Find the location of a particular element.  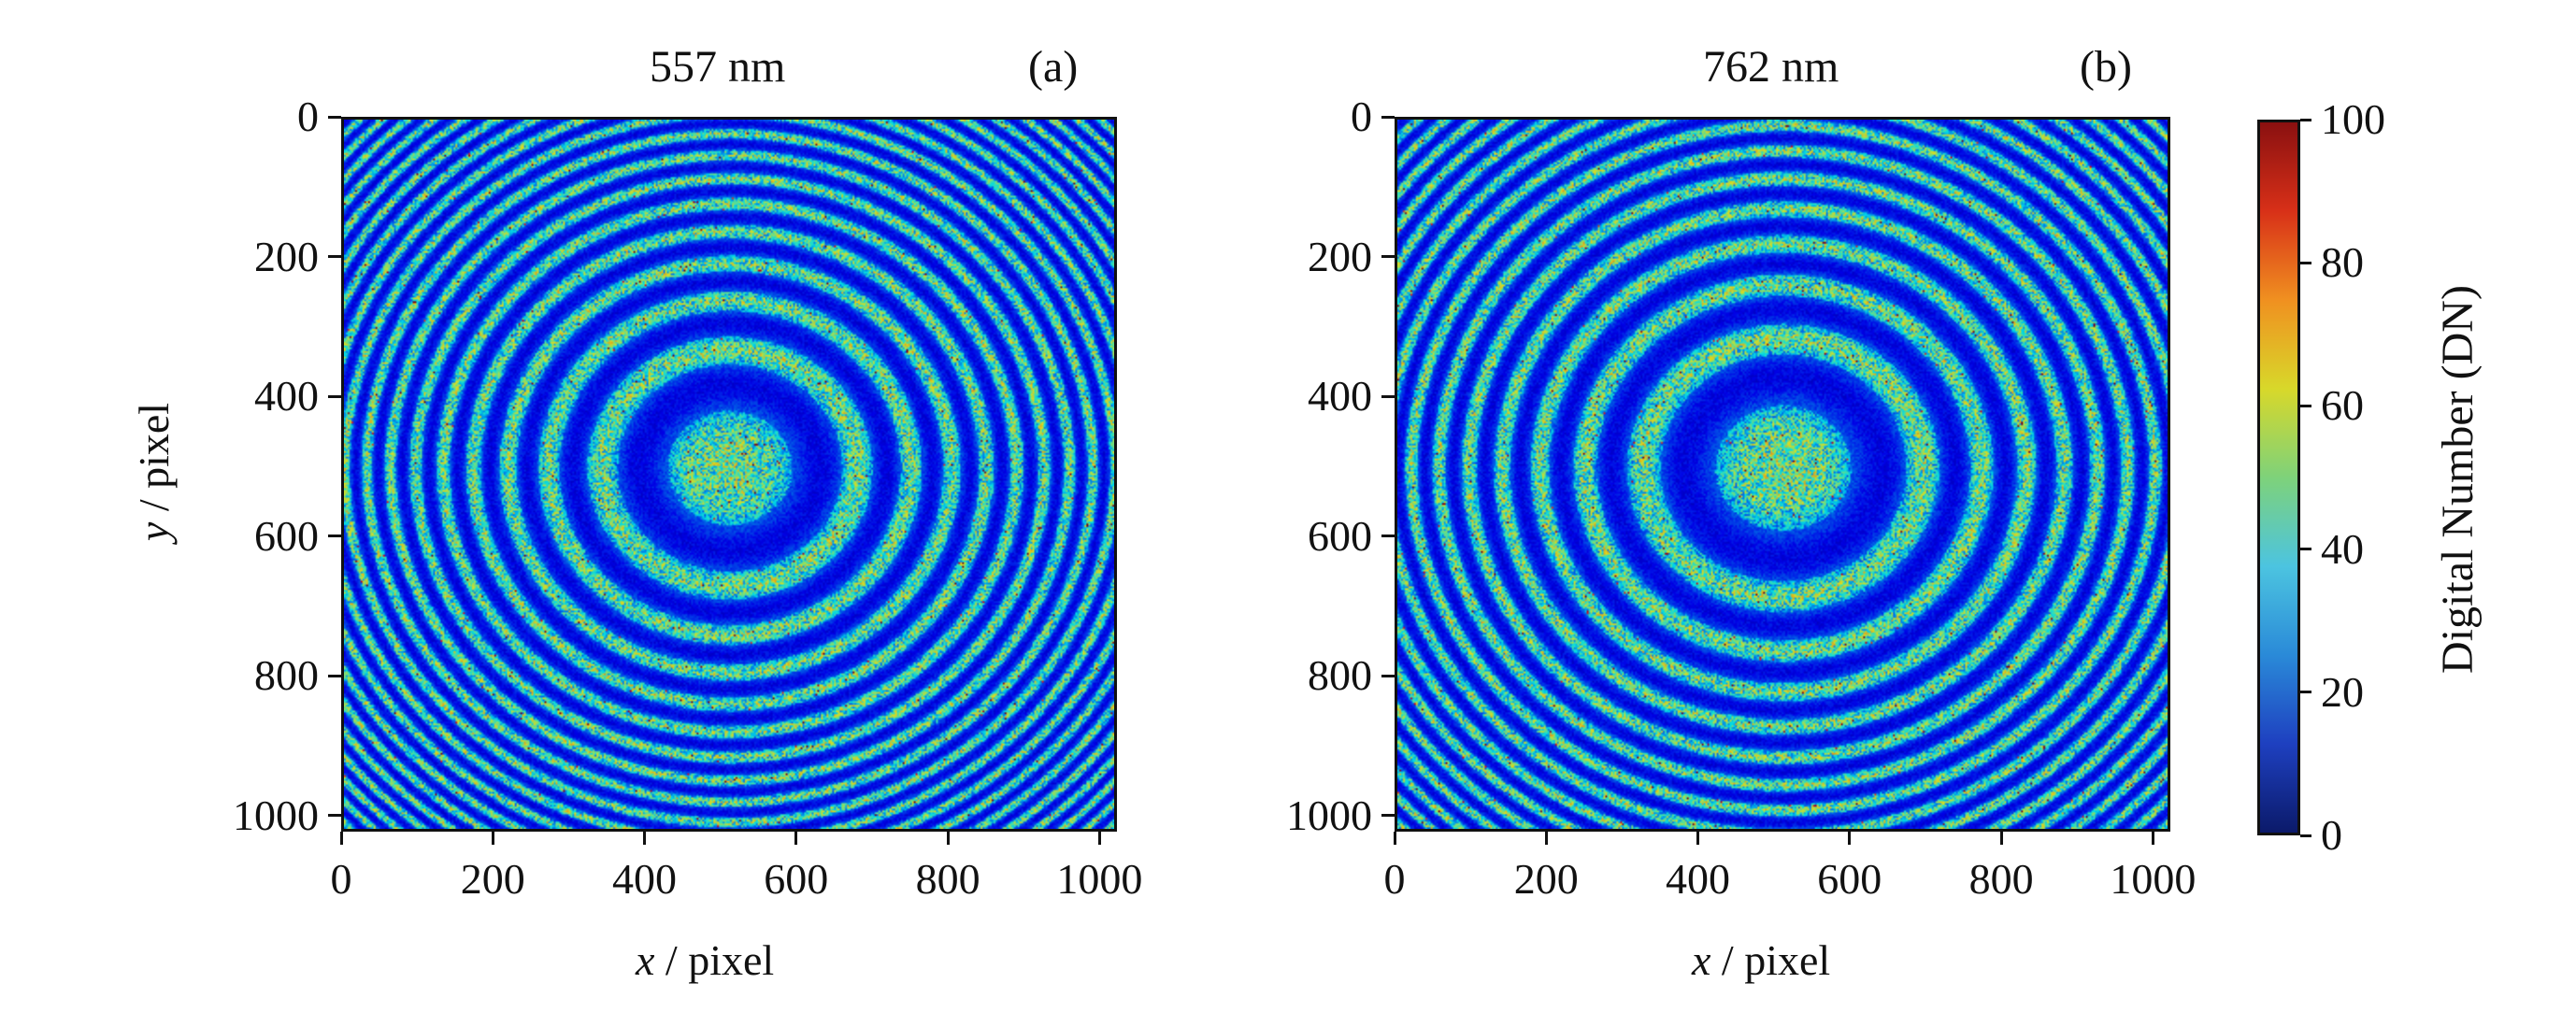

panel-b-title: 762 nm is located at coordinates (1771, 67).